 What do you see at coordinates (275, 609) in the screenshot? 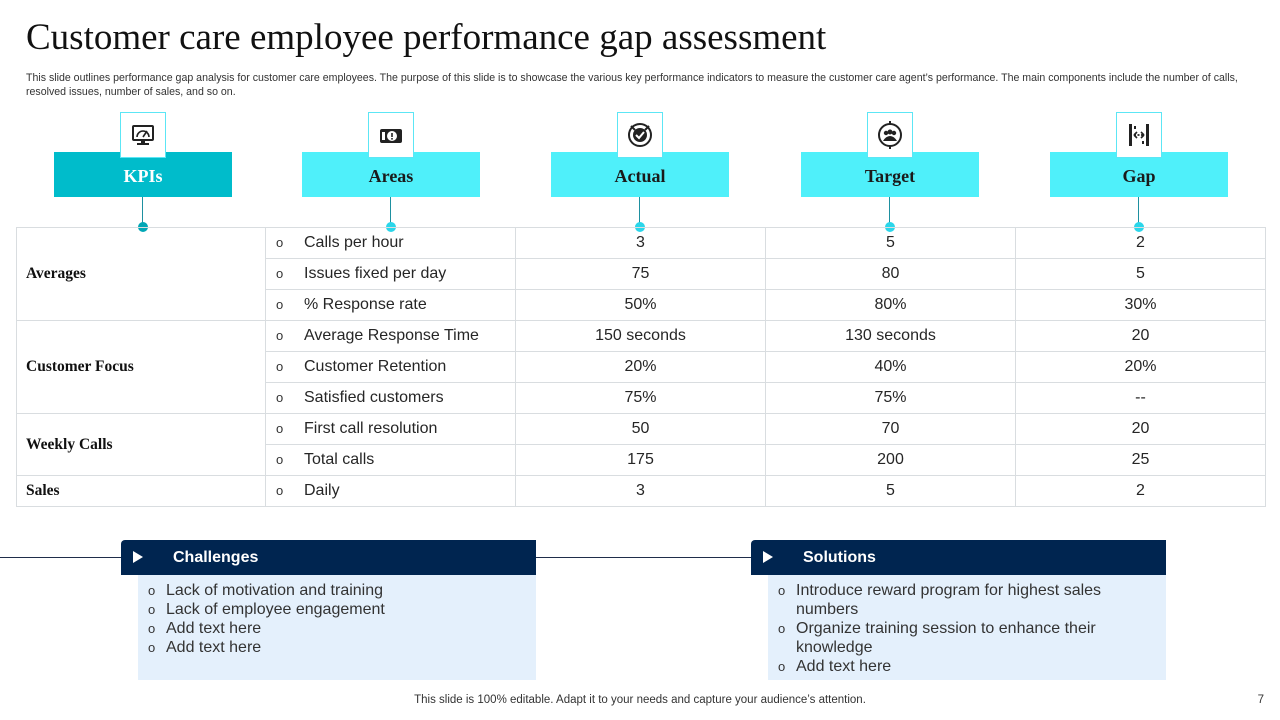
I see `list-item-text: Lack of employee engagement` at bounding box center [275, 609].